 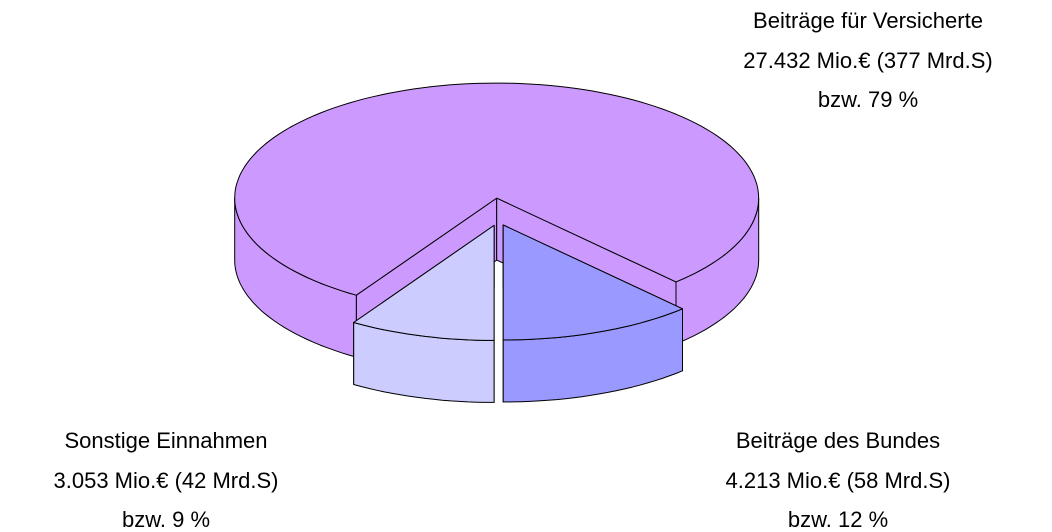 I want to click on slice-amount: 27.432 Mio.€ (377 Mrd.S), so click(x=867, y=60).